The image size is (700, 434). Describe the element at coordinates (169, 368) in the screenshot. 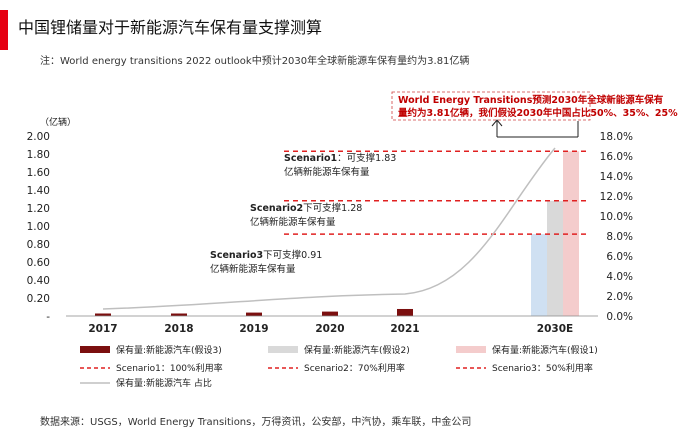

I see `legend-label-scenario1-line: Scenario1：100%利用率` at that location.